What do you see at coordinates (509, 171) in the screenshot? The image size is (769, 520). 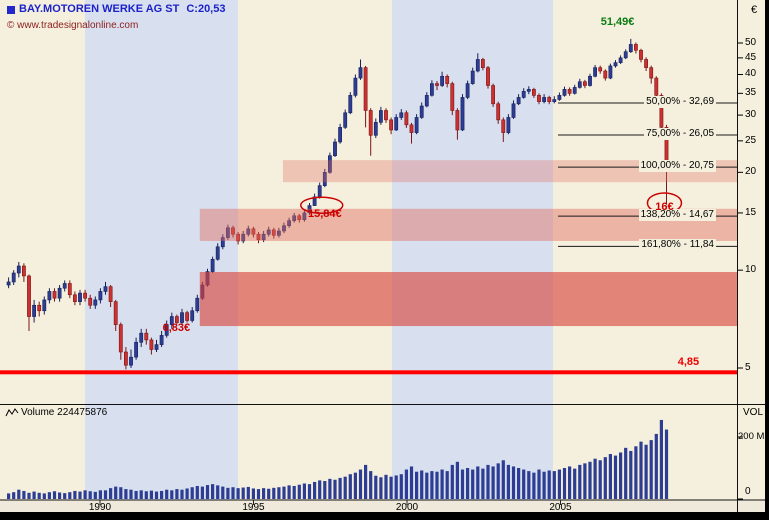 I see `retracement-zone-upper` at bounding box center [509, 171].